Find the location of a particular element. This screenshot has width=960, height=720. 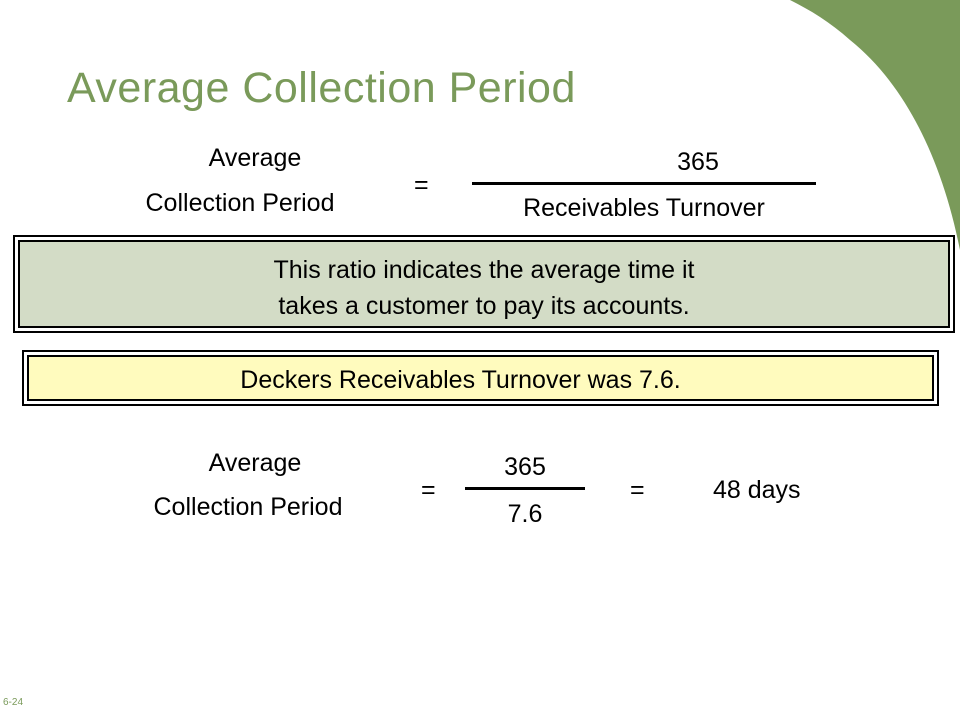

slide-number: 6-24 is located at coordinates (13, 702).